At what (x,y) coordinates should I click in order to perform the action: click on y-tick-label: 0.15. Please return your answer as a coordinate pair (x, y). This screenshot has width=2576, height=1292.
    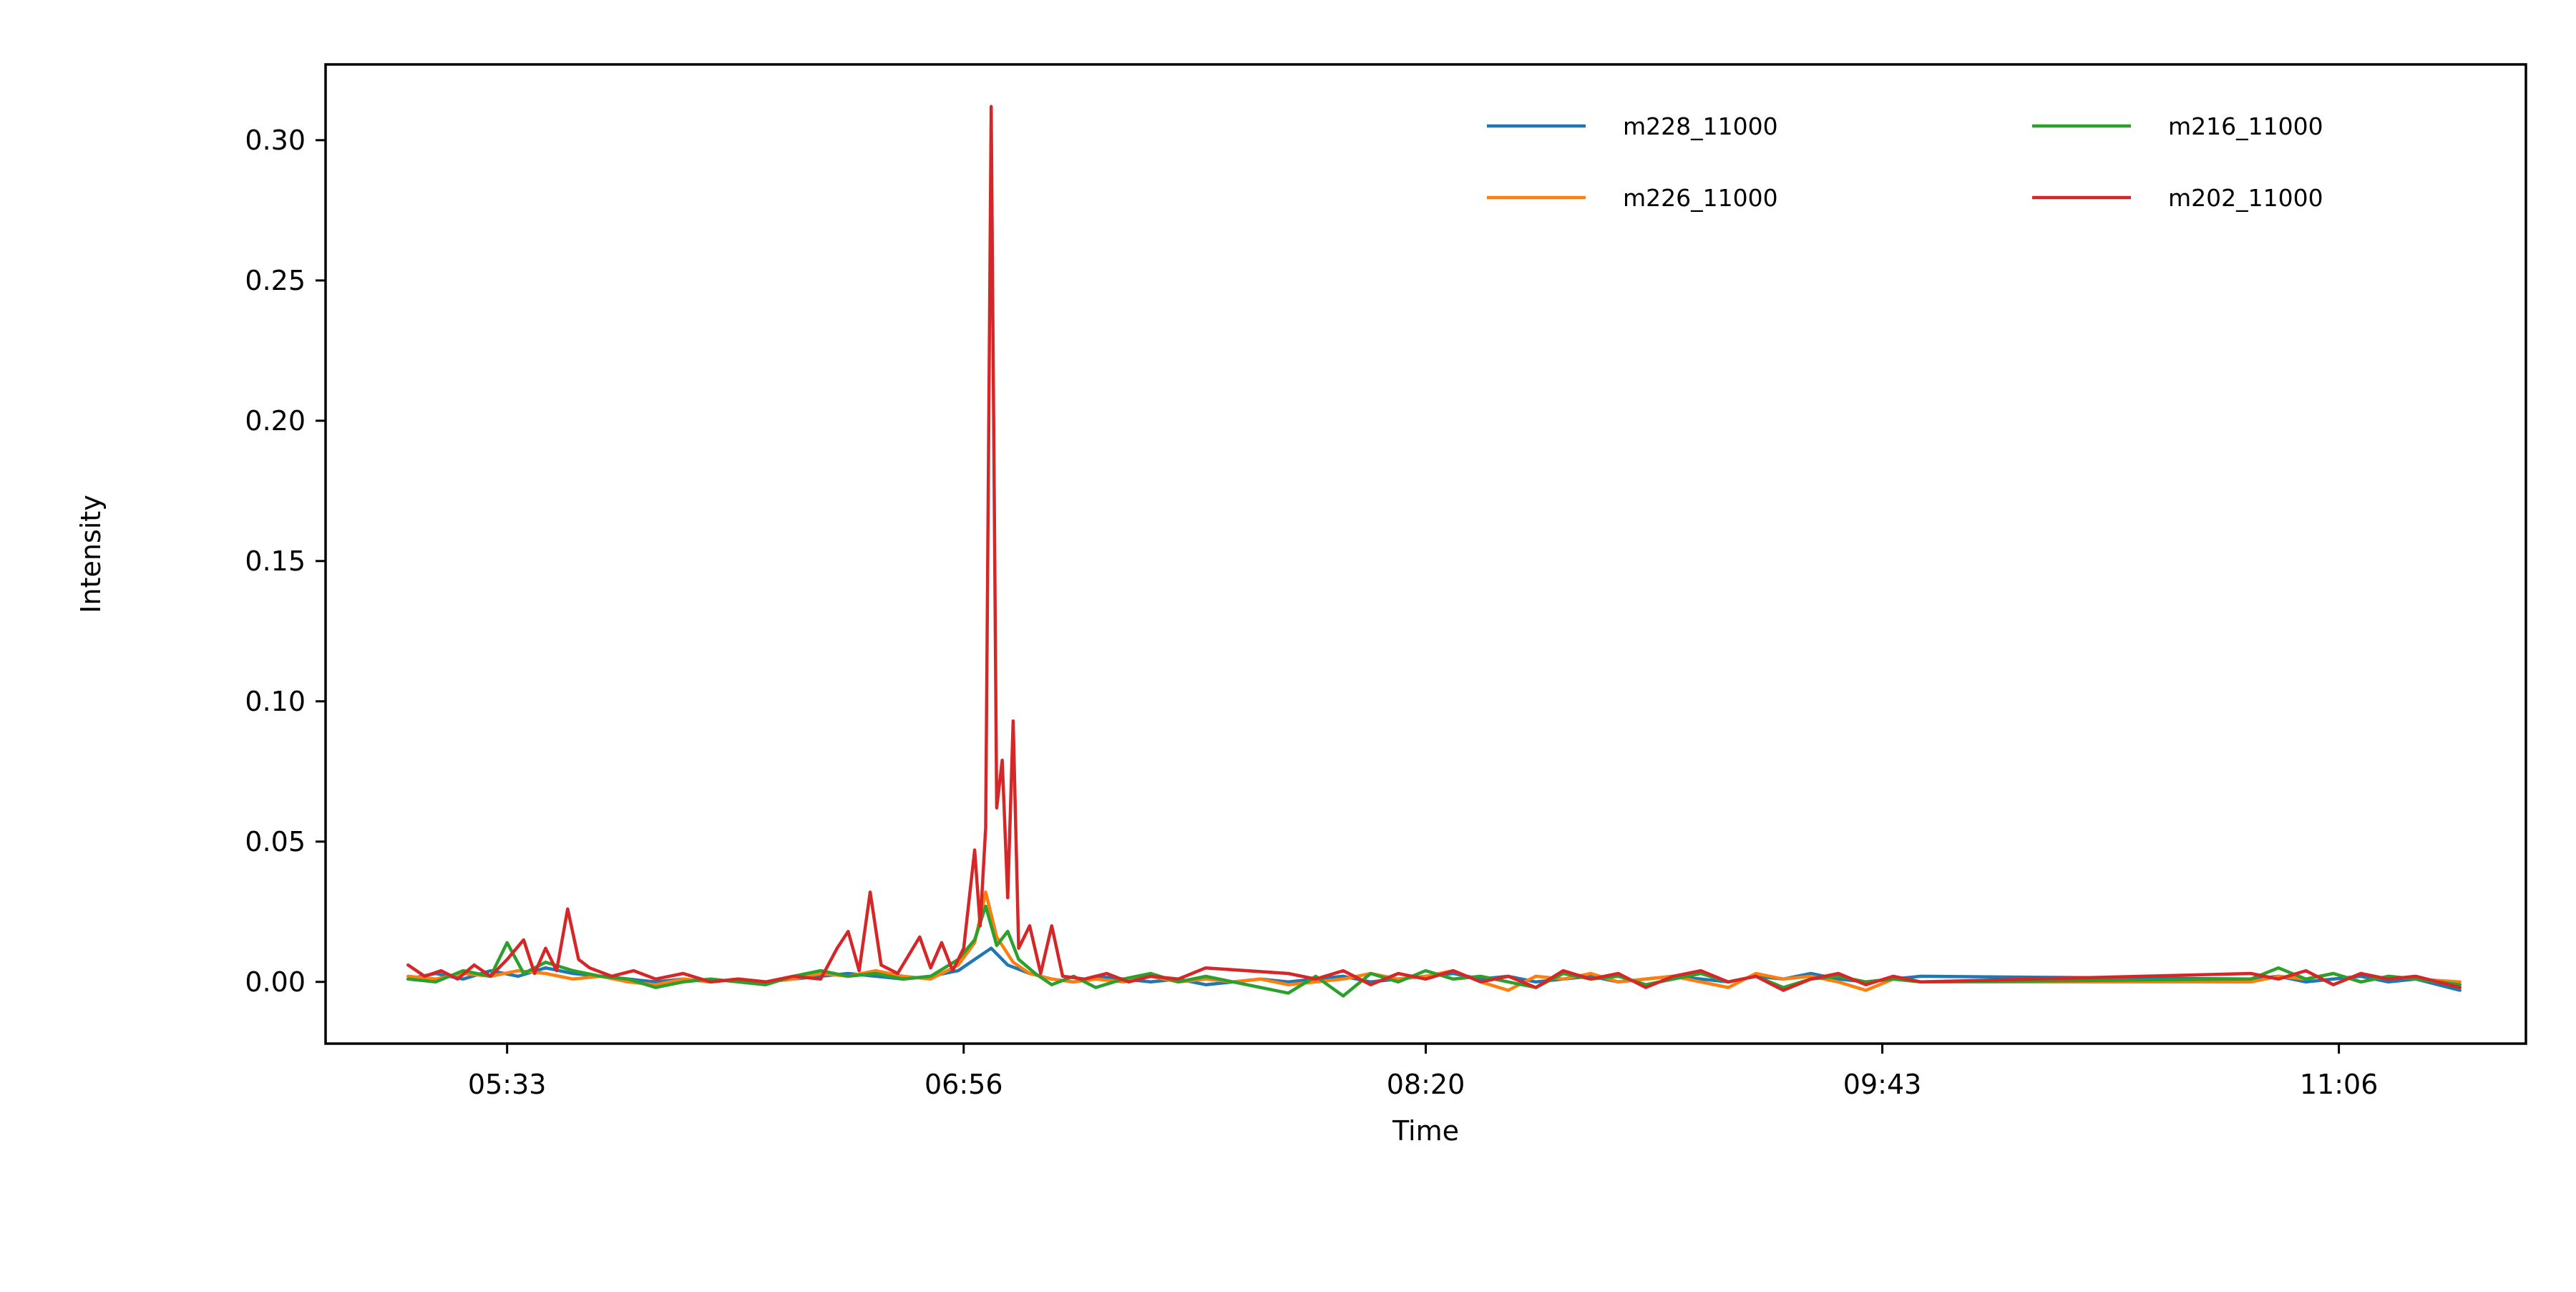
    Looking at the image, I should click on (275, 561).